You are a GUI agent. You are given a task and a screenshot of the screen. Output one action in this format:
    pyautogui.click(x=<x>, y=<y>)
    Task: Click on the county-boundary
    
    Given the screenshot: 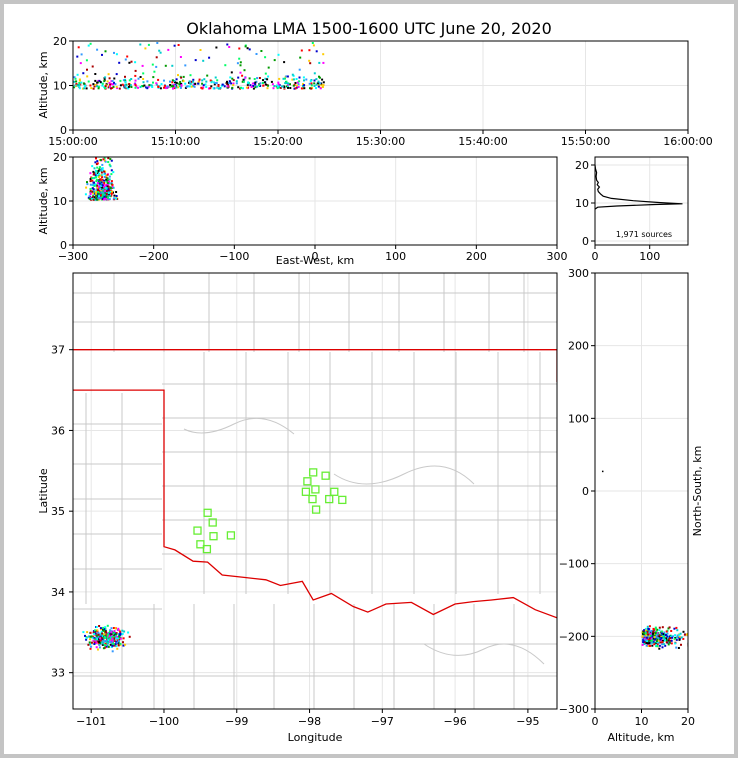 What is the action you would take?
    pyautogui.click(x=484, y=654)
    